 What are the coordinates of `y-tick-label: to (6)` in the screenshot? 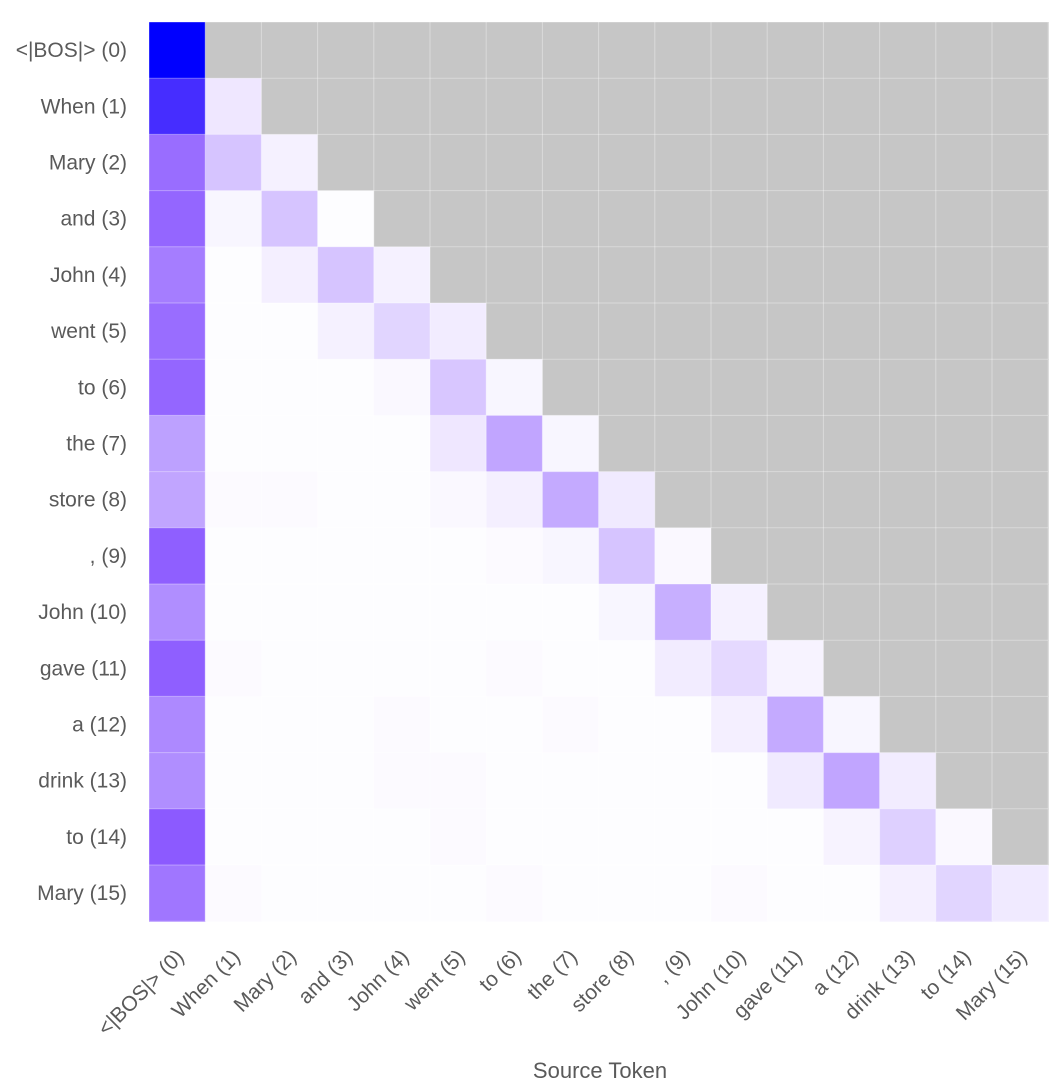 It's located at (102, 387).